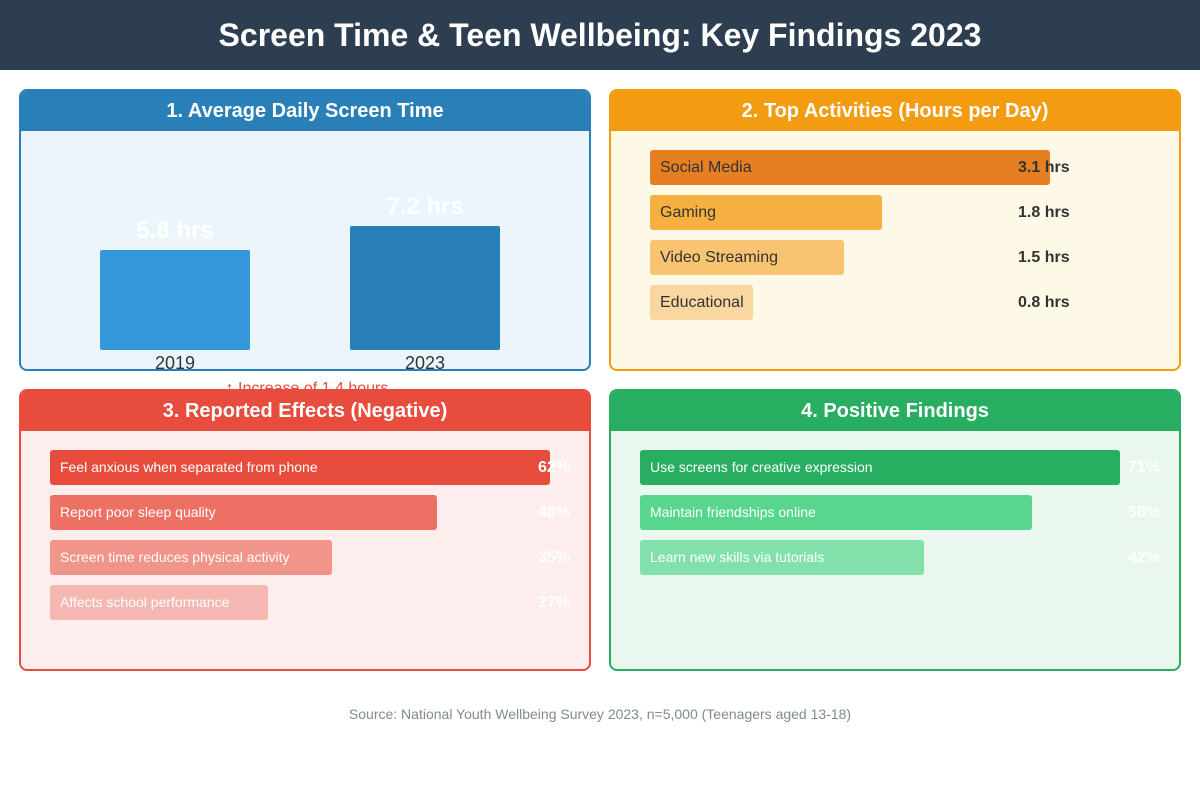  I want to click on bar-row: Use screens for creative expression 71%, so click(900, 467).